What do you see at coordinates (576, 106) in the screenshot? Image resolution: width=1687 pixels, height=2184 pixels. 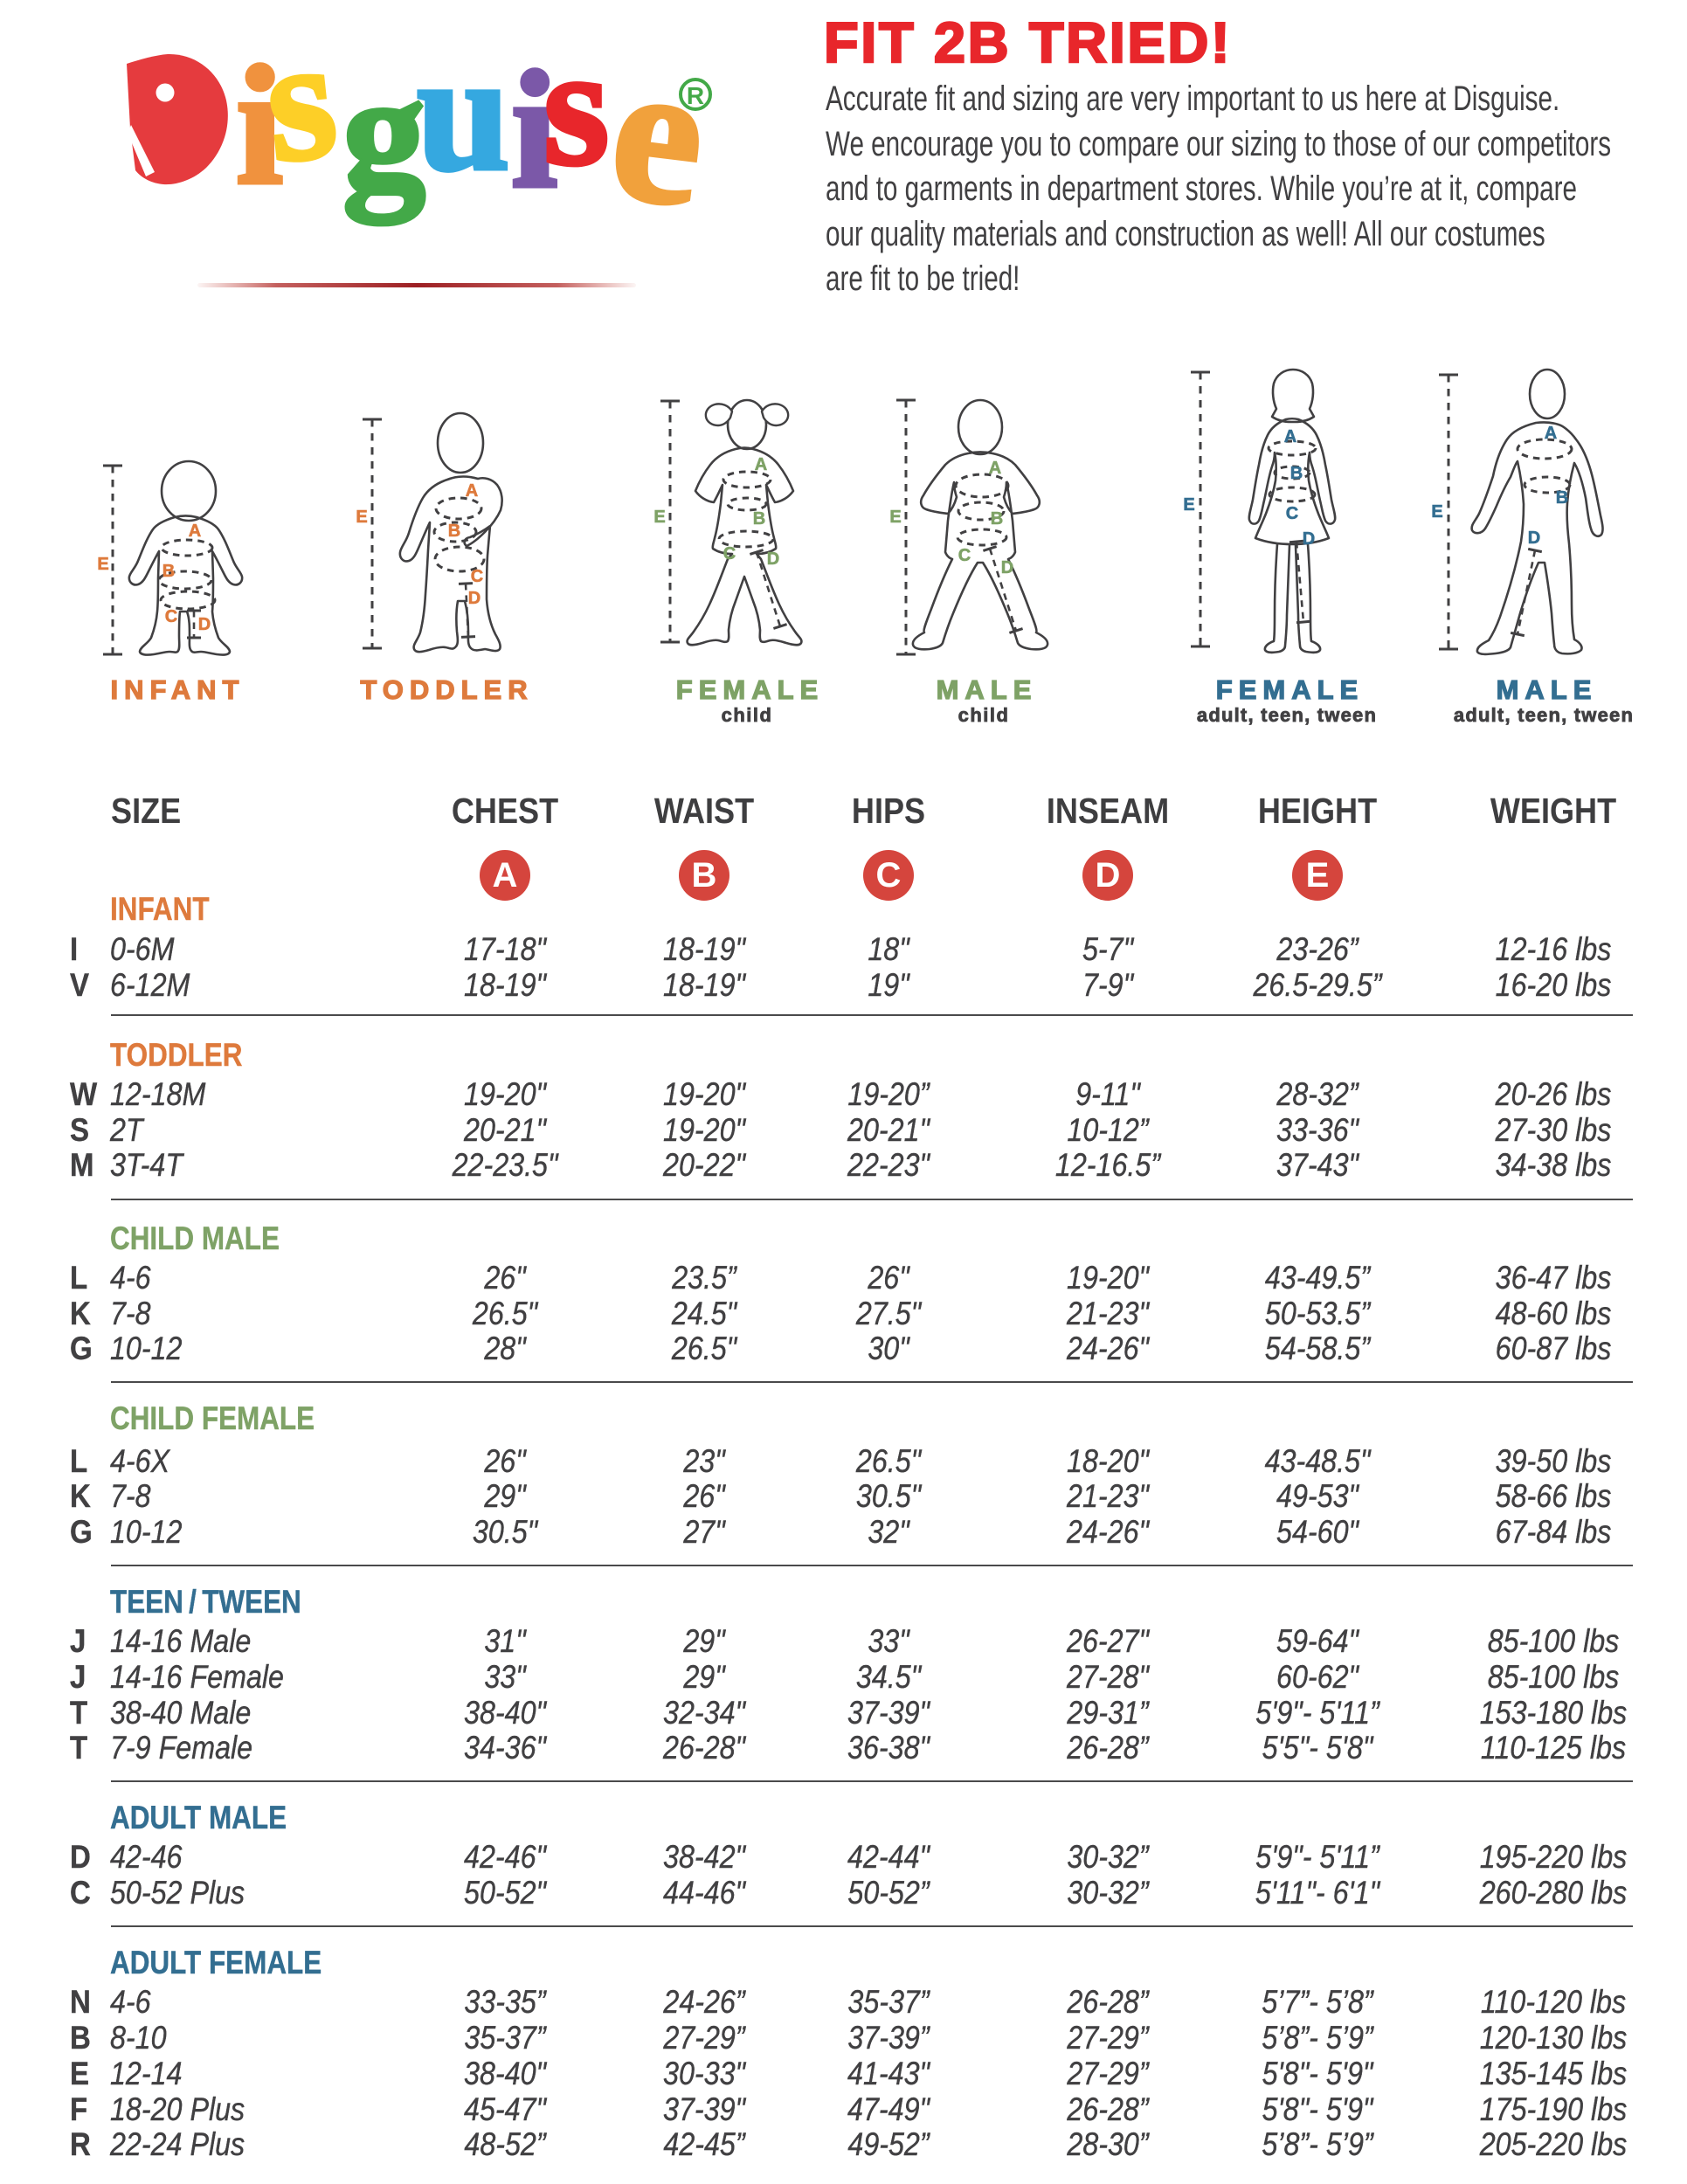 I see `svg-text: s` at bounding box center [576, 106].